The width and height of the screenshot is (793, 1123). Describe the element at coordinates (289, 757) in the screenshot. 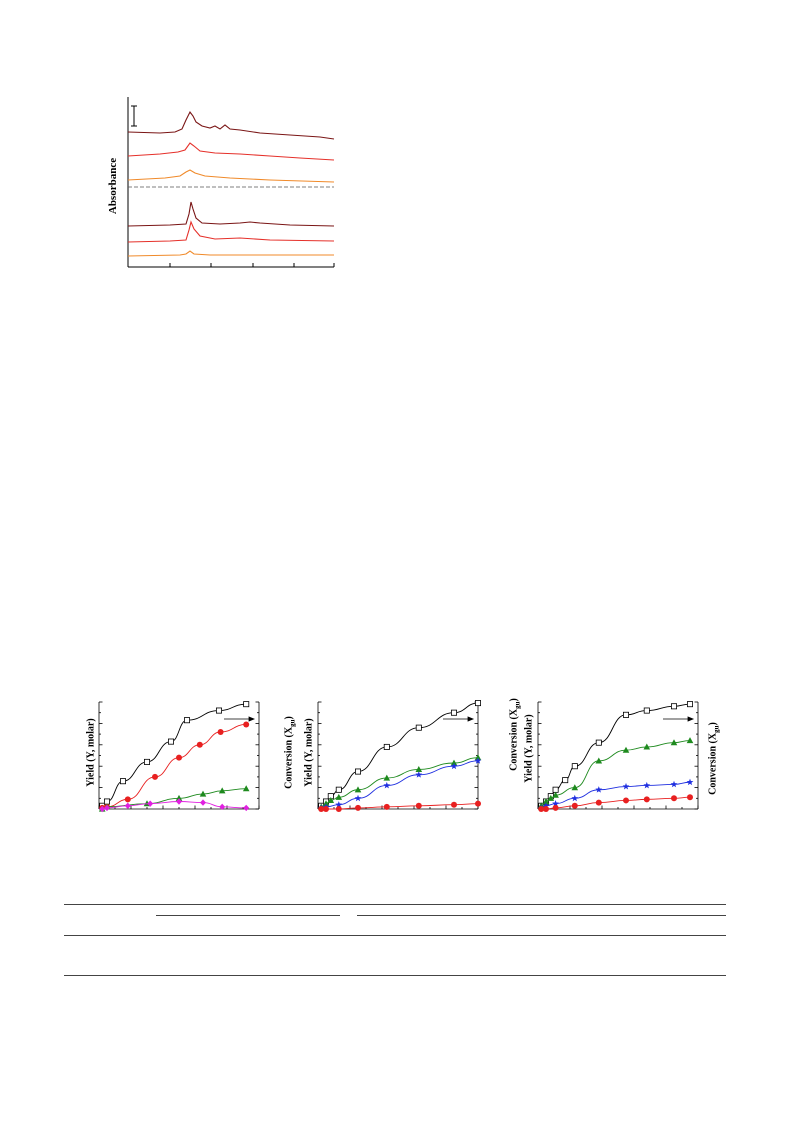

I see `panel1-y-right-text: Conversion (X` at that location.